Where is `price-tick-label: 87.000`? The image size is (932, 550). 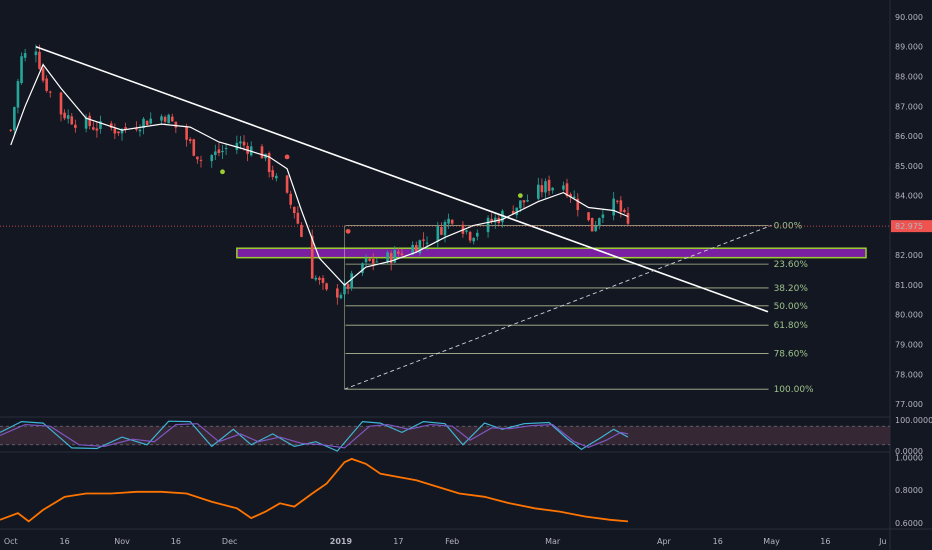 price-tick-label: 87.000 is located at coordinates (909, 106).